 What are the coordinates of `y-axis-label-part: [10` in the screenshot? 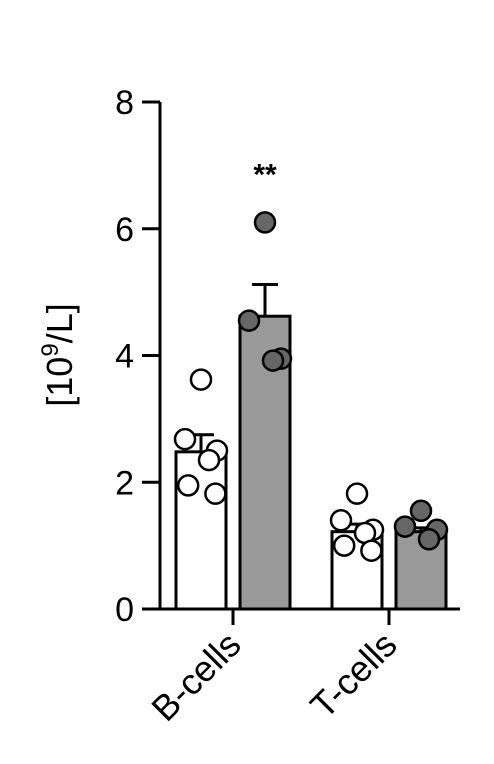 It's located at (59, 382).